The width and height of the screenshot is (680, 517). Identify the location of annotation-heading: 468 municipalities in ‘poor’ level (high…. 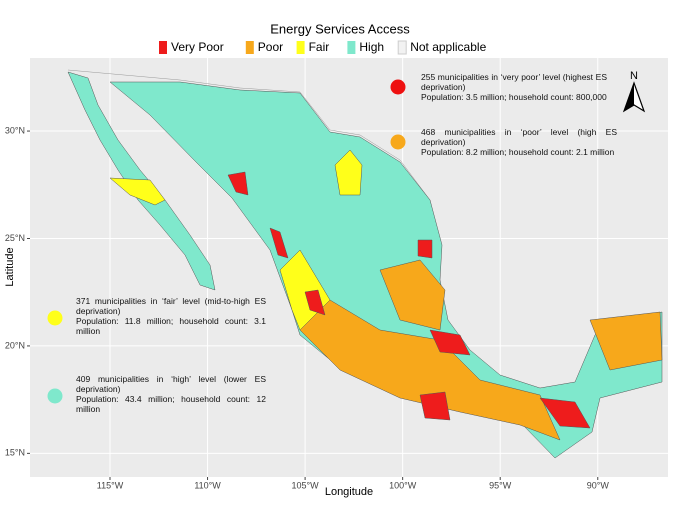
(519, 137).